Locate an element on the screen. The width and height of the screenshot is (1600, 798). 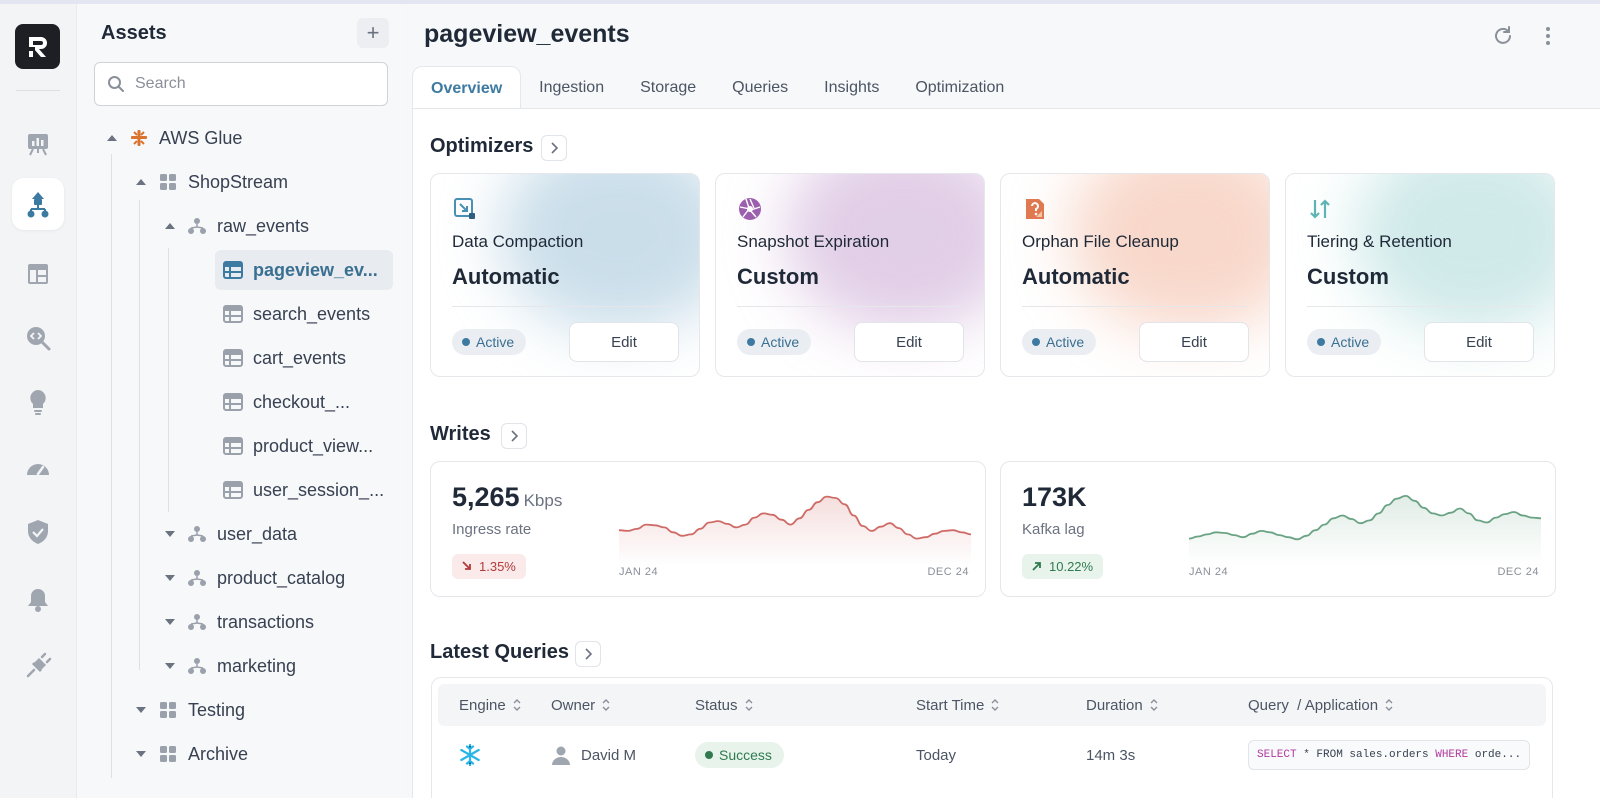
column-header-query: Query / Application is located at coordinates (1320, 705).